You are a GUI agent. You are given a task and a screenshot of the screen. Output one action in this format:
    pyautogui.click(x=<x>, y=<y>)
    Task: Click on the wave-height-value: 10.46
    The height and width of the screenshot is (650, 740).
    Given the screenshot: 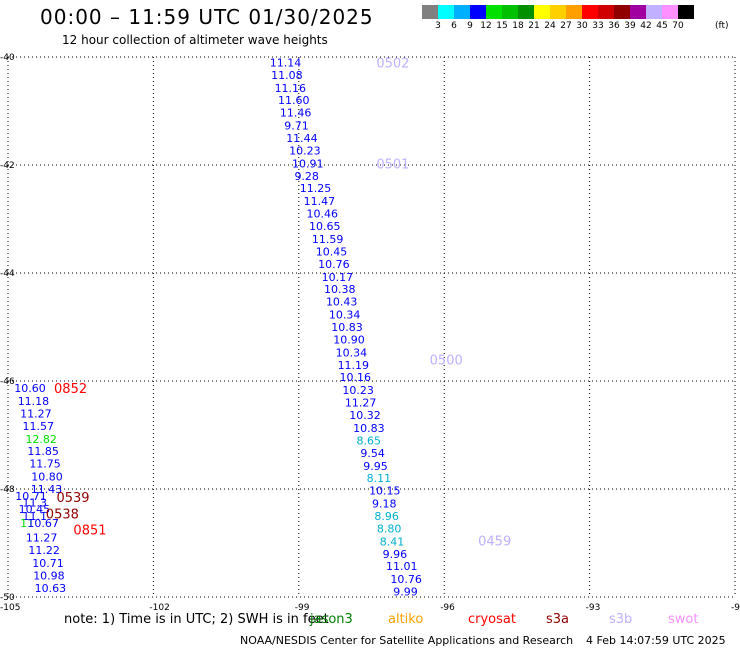 What is the action you would take?
    pyautogui.click(x=323, y=214)
    